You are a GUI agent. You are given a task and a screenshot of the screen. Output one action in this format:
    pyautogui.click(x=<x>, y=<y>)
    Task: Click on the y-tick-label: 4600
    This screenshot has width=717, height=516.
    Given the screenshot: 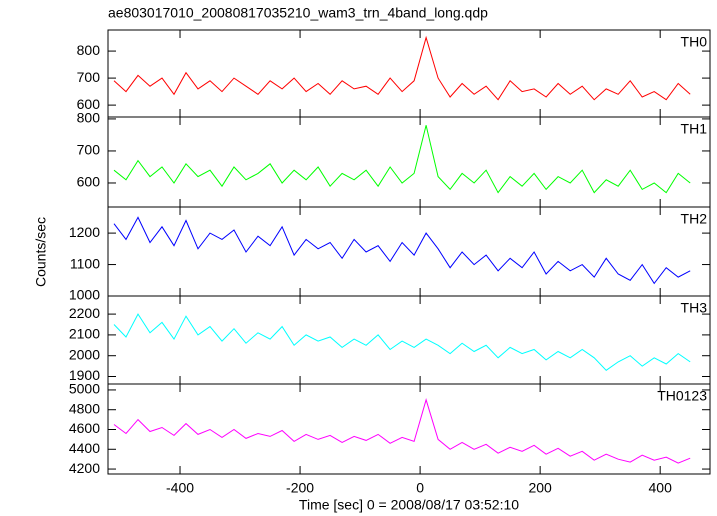 What is the action you would take?
    pyautogui.click(x=84, y=428)
    